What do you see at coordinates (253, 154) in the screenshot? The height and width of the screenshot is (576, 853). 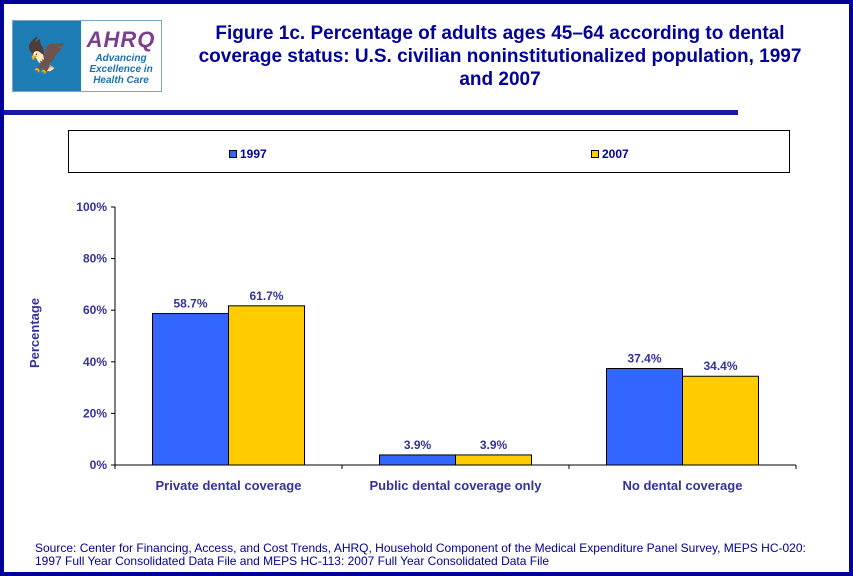 I see `legend-label: 1997` at bounding box center [253, 154].